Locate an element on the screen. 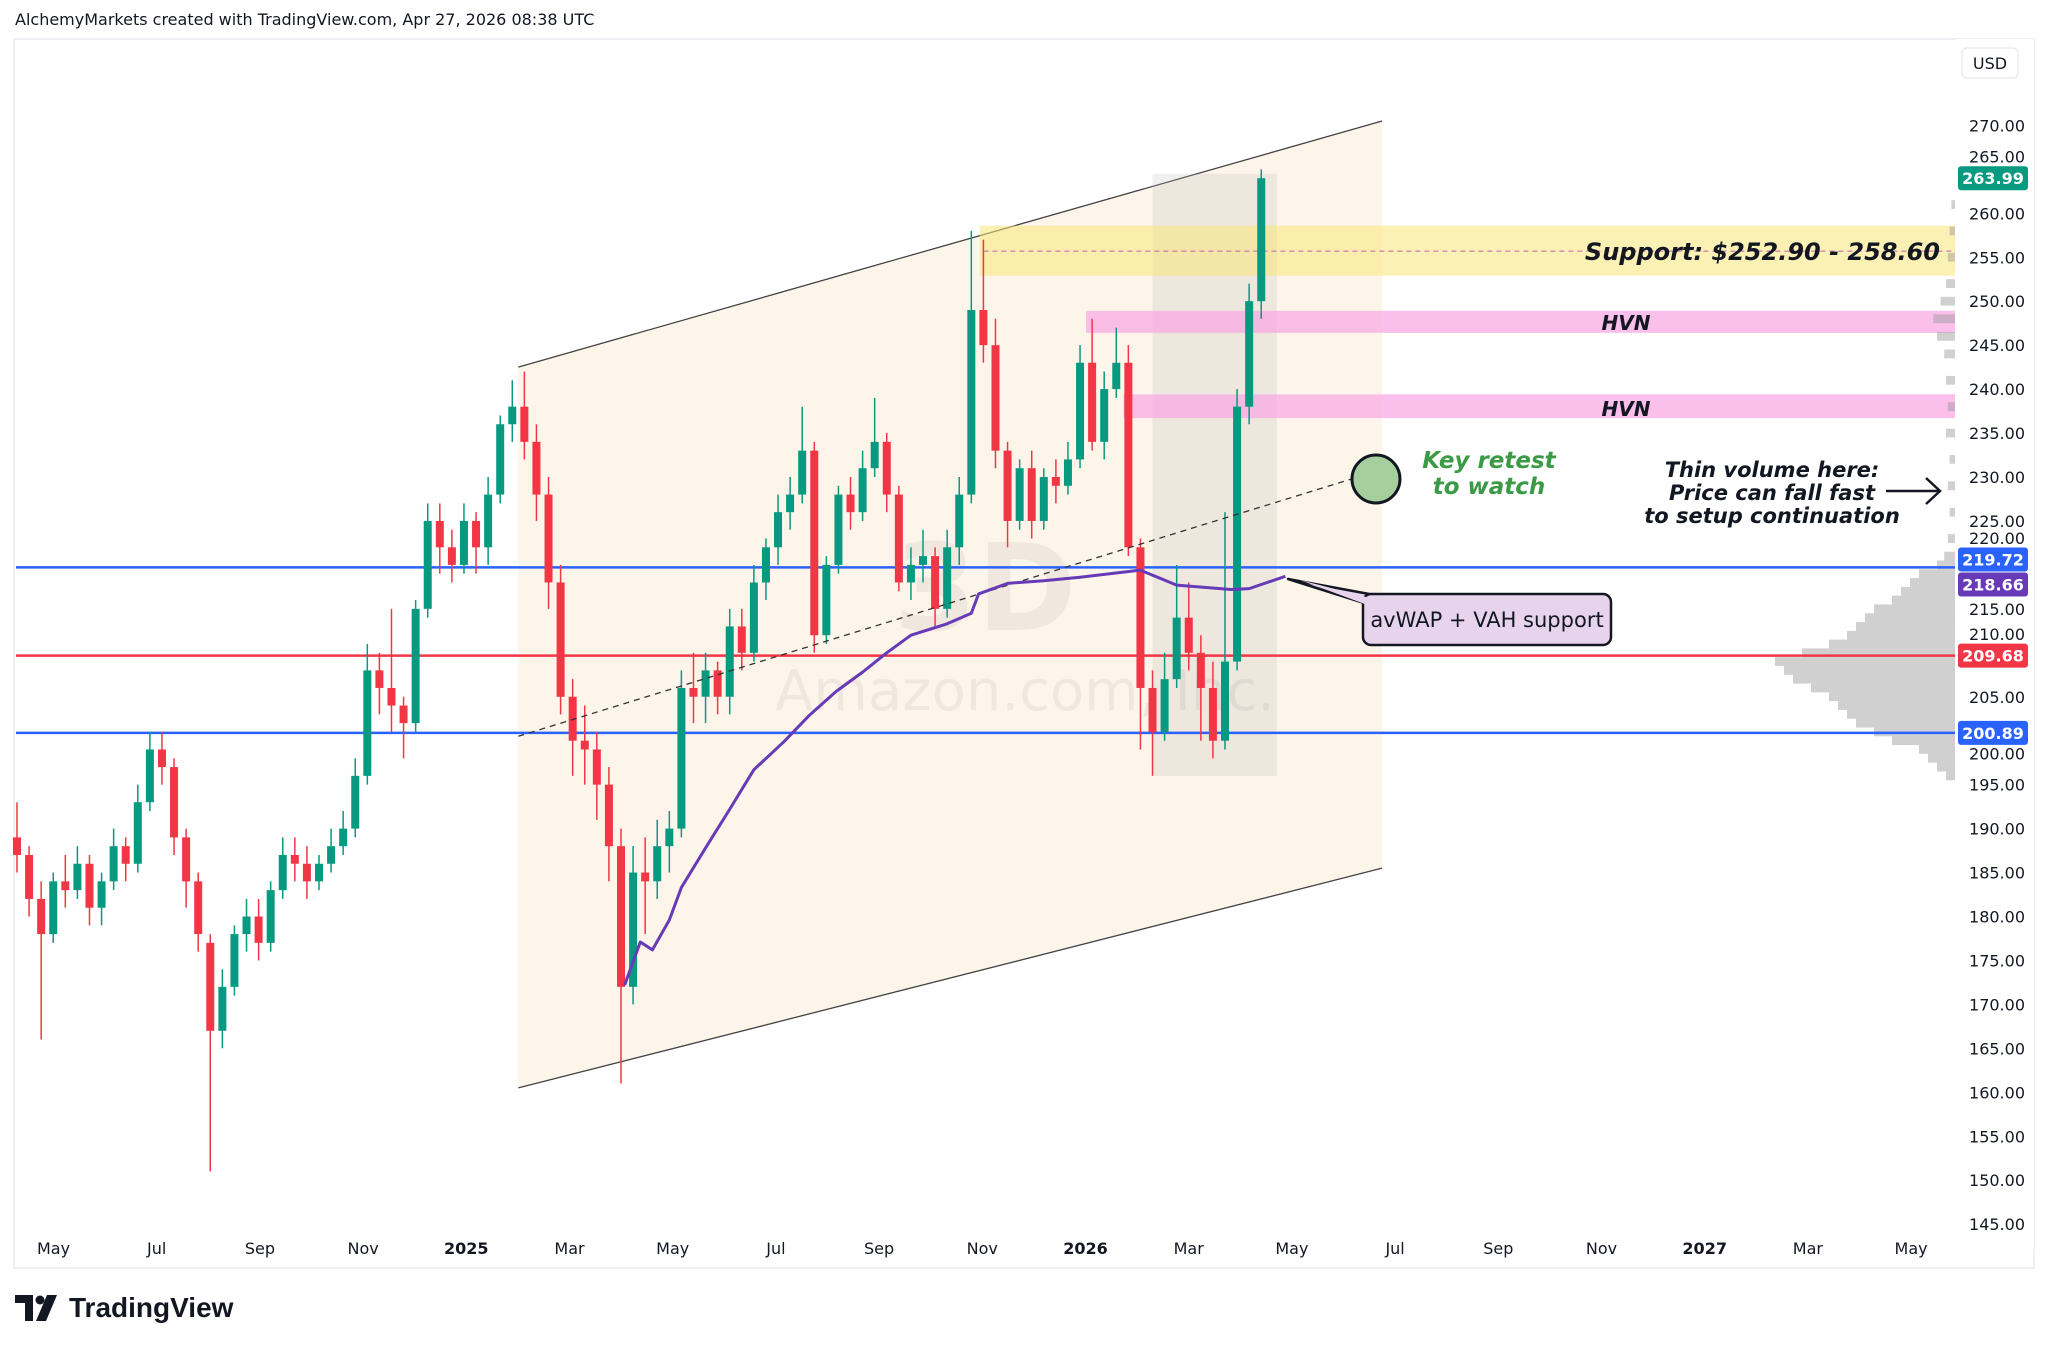 This screenshot has height=1355, width=2048. callout-box is located at coordinates (1487, 619).